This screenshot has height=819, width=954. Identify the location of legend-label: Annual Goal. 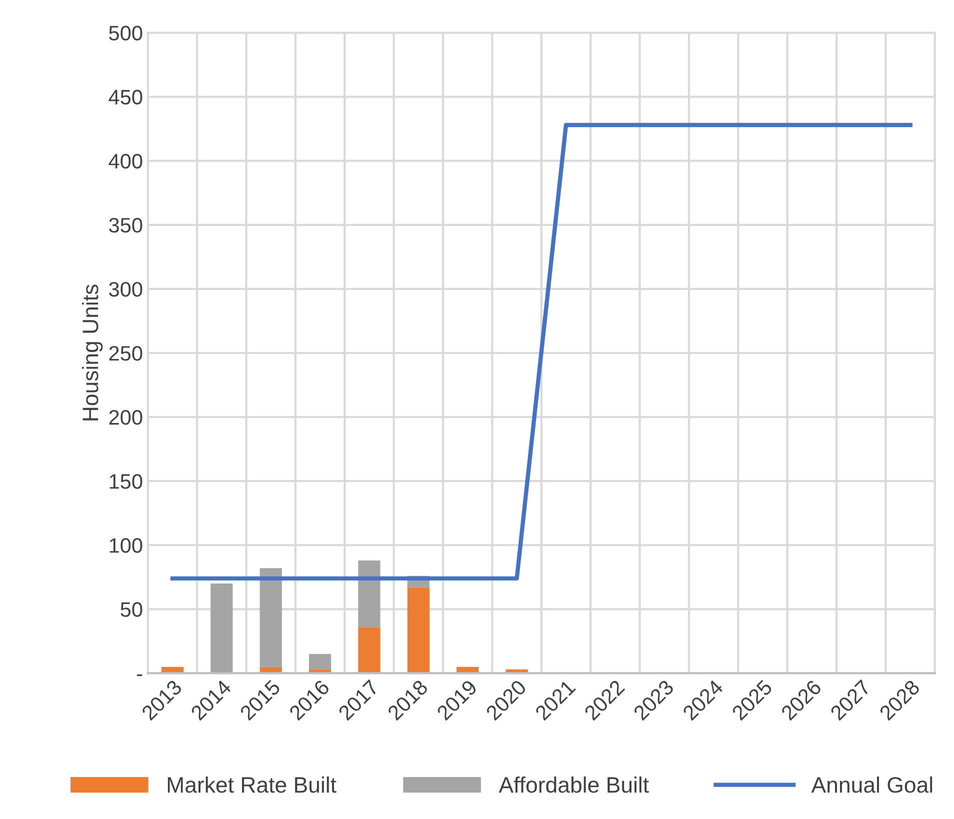
(871, 784).